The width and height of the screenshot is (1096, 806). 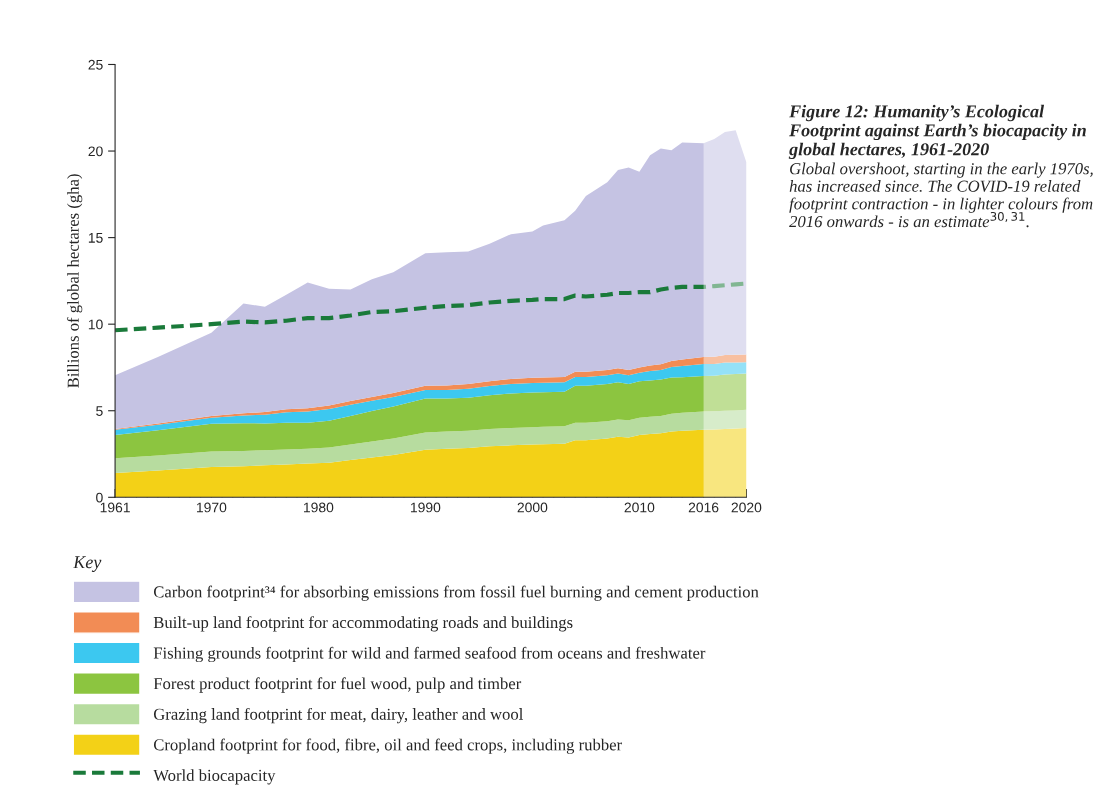 I want to click on legend-label: Forest product footprint for fuel wood, pulp and timber, so click(x=337, y=685).